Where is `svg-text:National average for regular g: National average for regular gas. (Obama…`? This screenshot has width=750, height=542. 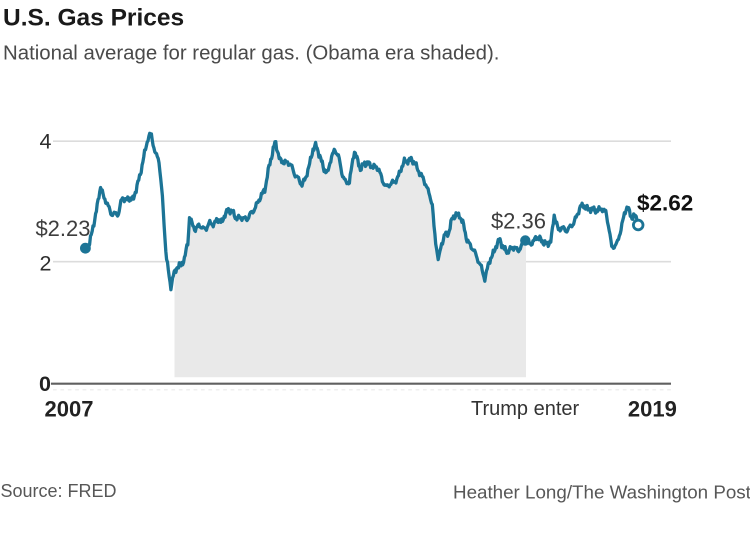
svg-text:National average for regular g: National average for regular gas. (Obama… is located at coordinates (251, 54).